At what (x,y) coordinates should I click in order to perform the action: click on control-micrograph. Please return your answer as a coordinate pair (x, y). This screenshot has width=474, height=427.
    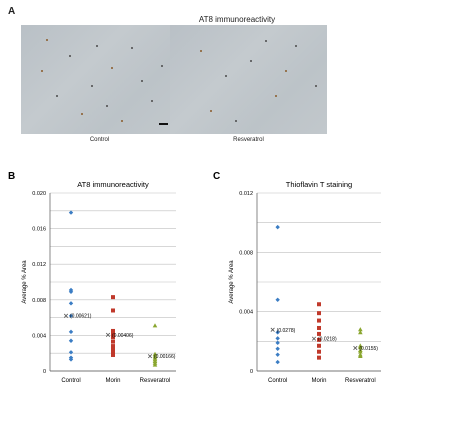
    Looking at the image, I should click on (99, 79).